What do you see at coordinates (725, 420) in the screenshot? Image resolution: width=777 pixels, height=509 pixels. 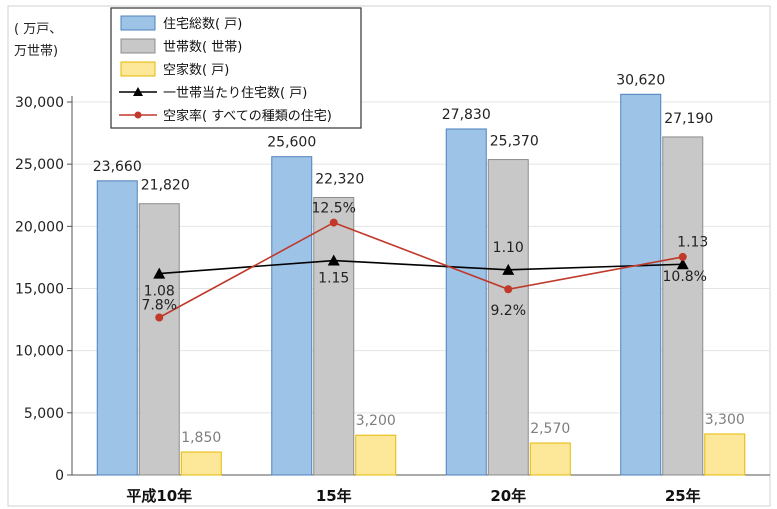 I see `bar-value-label: 3,300` at bounding box center [725, 420].